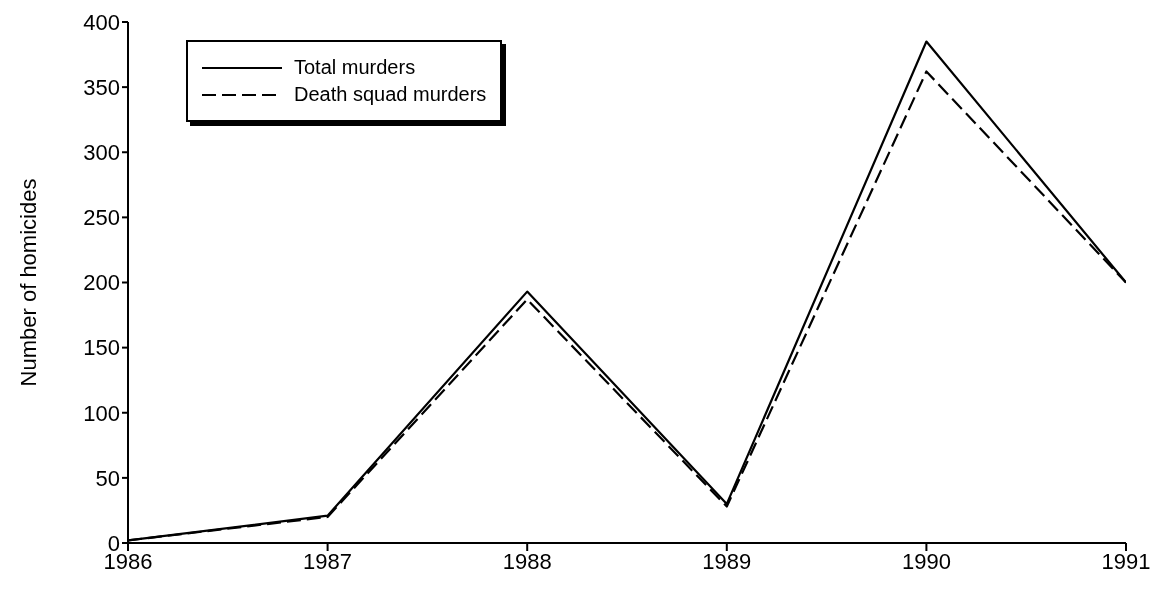 This screenshot has width=1164, height=601. What do you see at coordinates (101, 22) in the screenshot?
I see `y-tick-label: 400` at bounding box center [101, 22].